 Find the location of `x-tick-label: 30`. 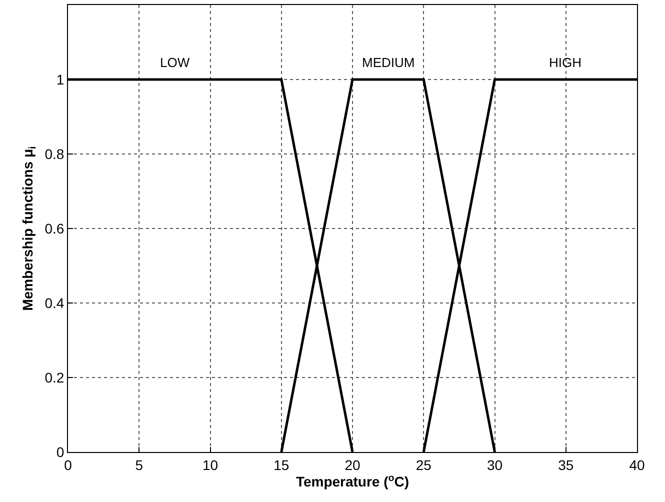

x-tick-label: 30 is located at coordinates (494, 464).